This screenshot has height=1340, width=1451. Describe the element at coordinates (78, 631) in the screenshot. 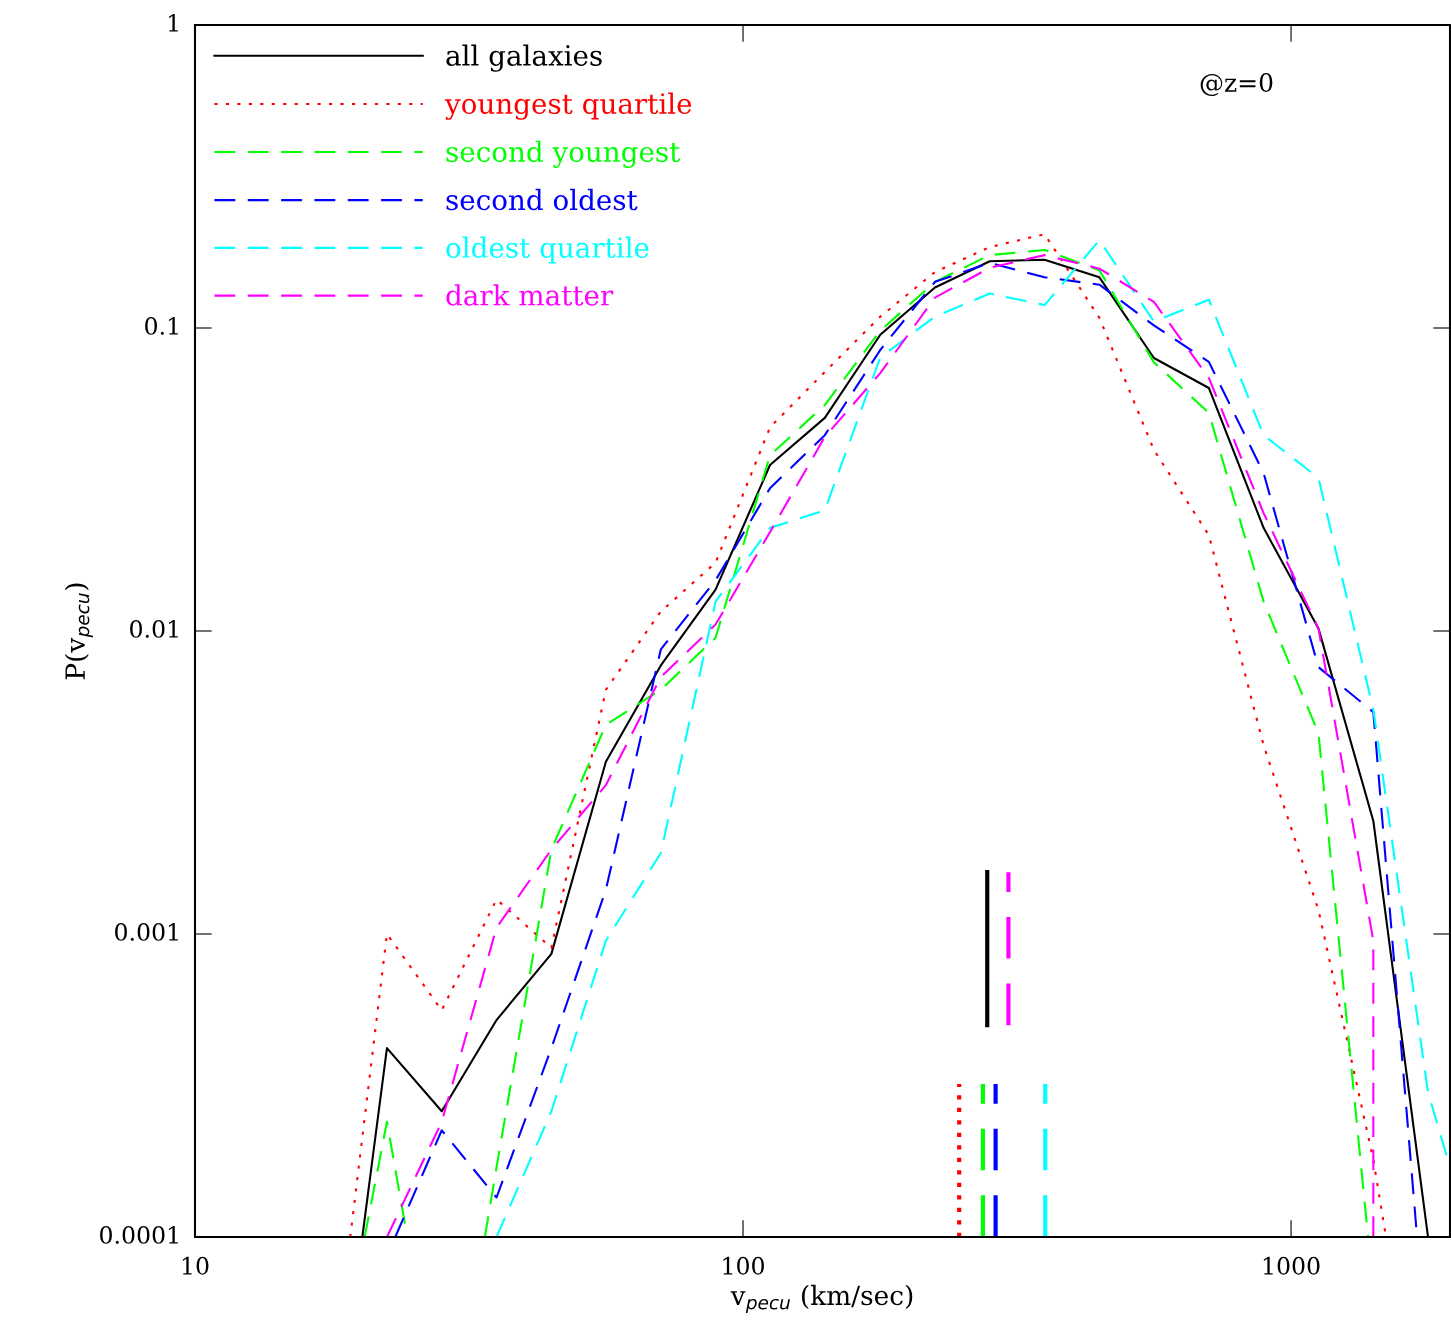

I see `y-axis-title: P(v$_{pecu}$)` at that location.